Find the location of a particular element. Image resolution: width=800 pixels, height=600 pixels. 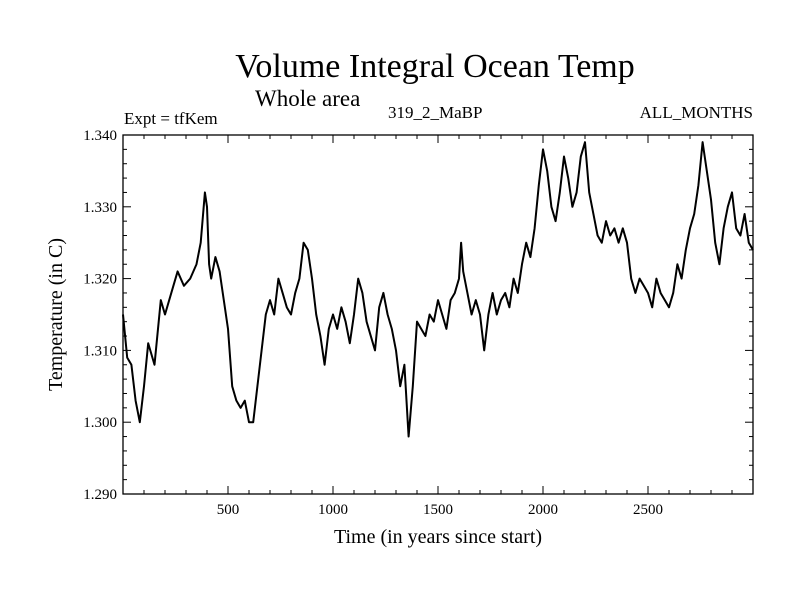

x-tick-label: 1000 is located at coordinates (333, 510).